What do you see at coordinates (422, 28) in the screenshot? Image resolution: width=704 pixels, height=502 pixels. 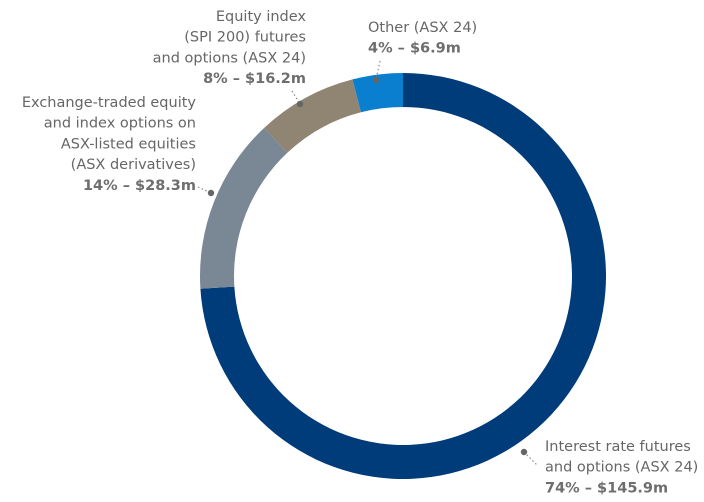 I see `segment-label: Other (ASX 24)` at bounding box center [422, 28].